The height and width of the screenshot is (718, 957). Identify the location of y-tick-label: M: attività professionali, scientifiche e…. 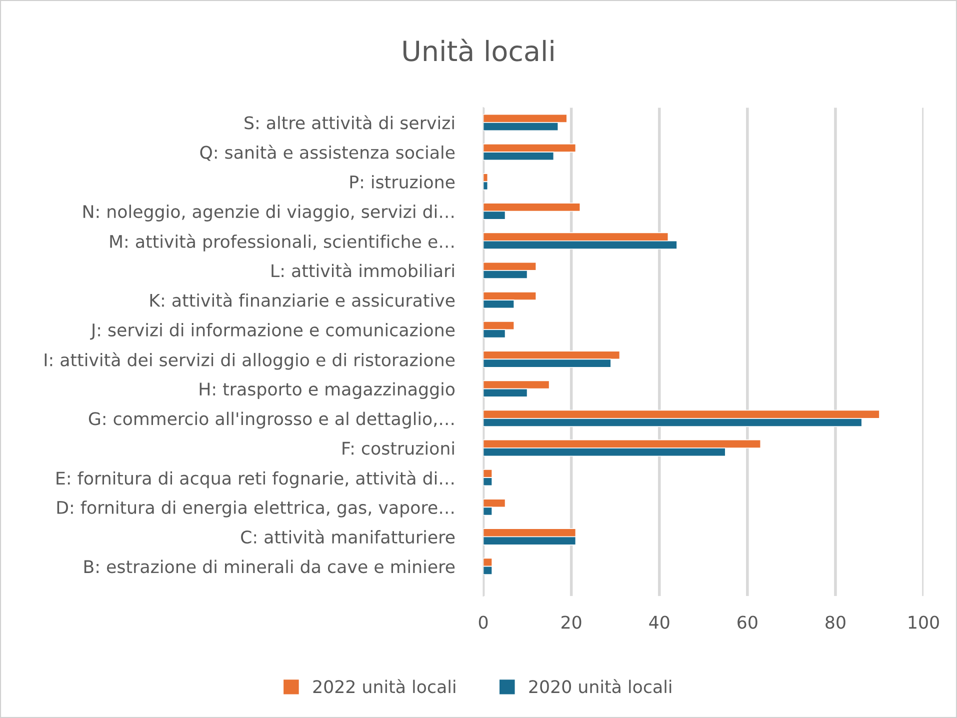
(282, 243).